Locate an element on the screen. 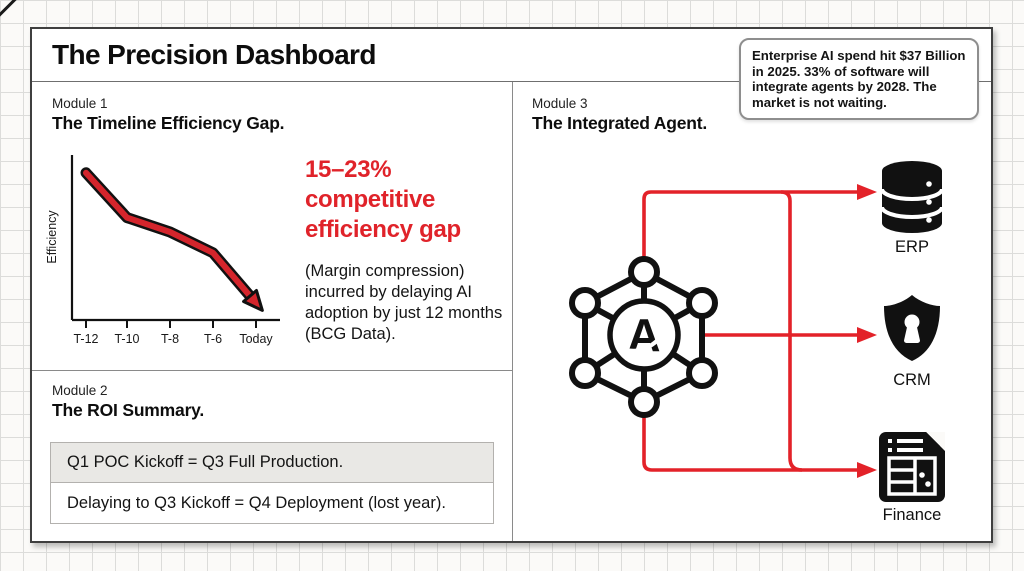 The height and width of the screenshot is (571, 1024). efficiency-trend-chart: T-12 T-10 T-8 T-6 Today Efficiency is located at coordinates (162, 250).